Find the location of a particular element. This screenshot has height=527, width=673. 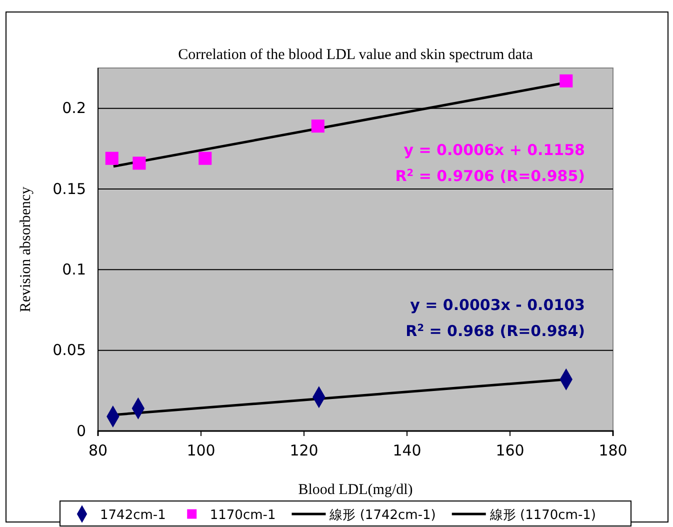

x-tick-label: 160 is located at coordinates (510, 451).